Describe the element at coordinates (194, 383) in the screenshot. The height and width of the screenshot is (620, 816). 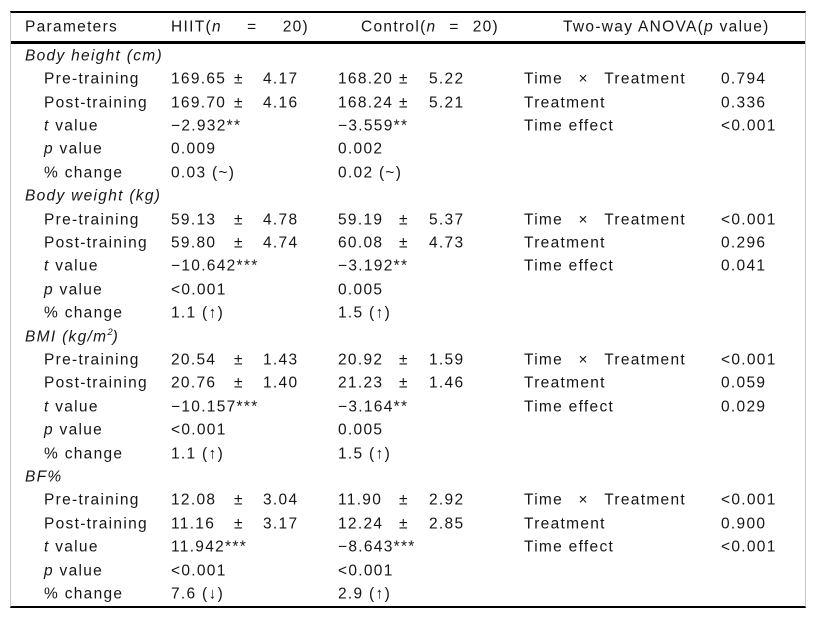
I see `hiit-mean: 20.76` at that location.